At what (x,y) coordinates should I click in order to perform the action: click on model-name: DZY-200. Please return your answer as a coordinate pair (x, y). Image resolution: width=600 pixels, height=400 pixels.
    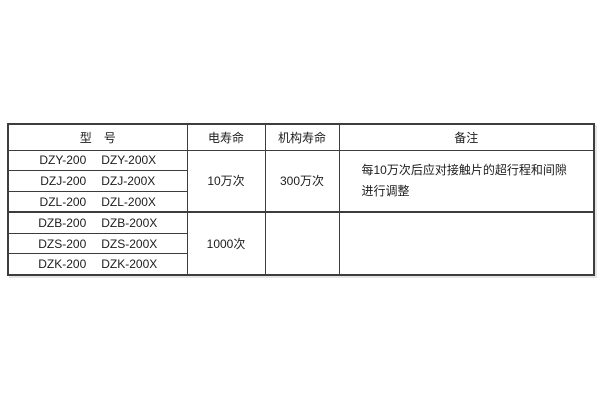
    Looking at the image, I should click on (63, 160).